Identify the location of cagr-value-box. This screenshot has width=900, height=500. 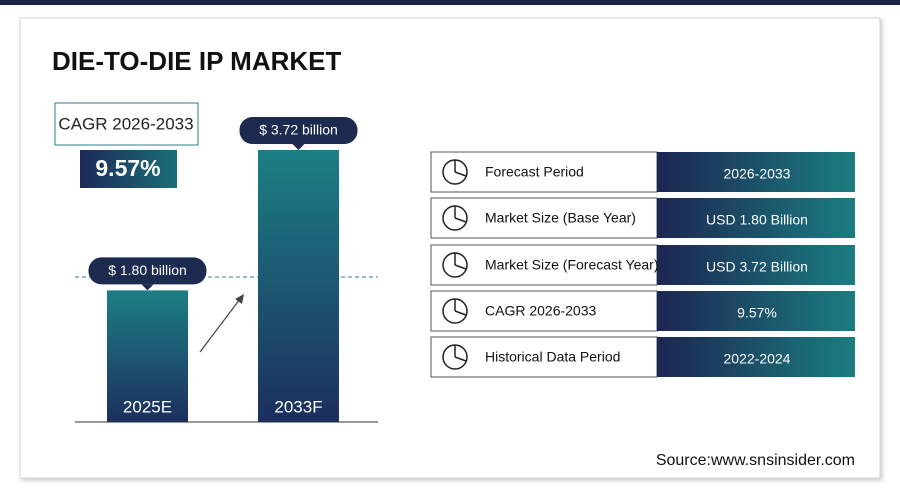
(128, 169).